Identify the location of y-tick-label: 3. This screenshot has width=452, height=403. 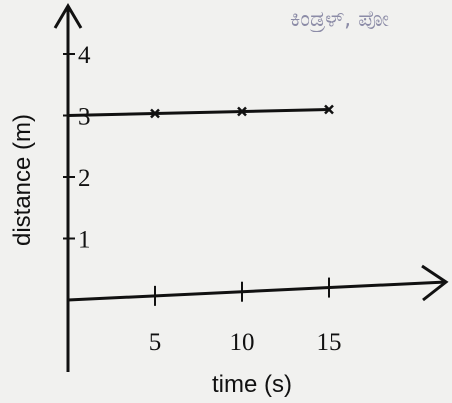
(84, 117).